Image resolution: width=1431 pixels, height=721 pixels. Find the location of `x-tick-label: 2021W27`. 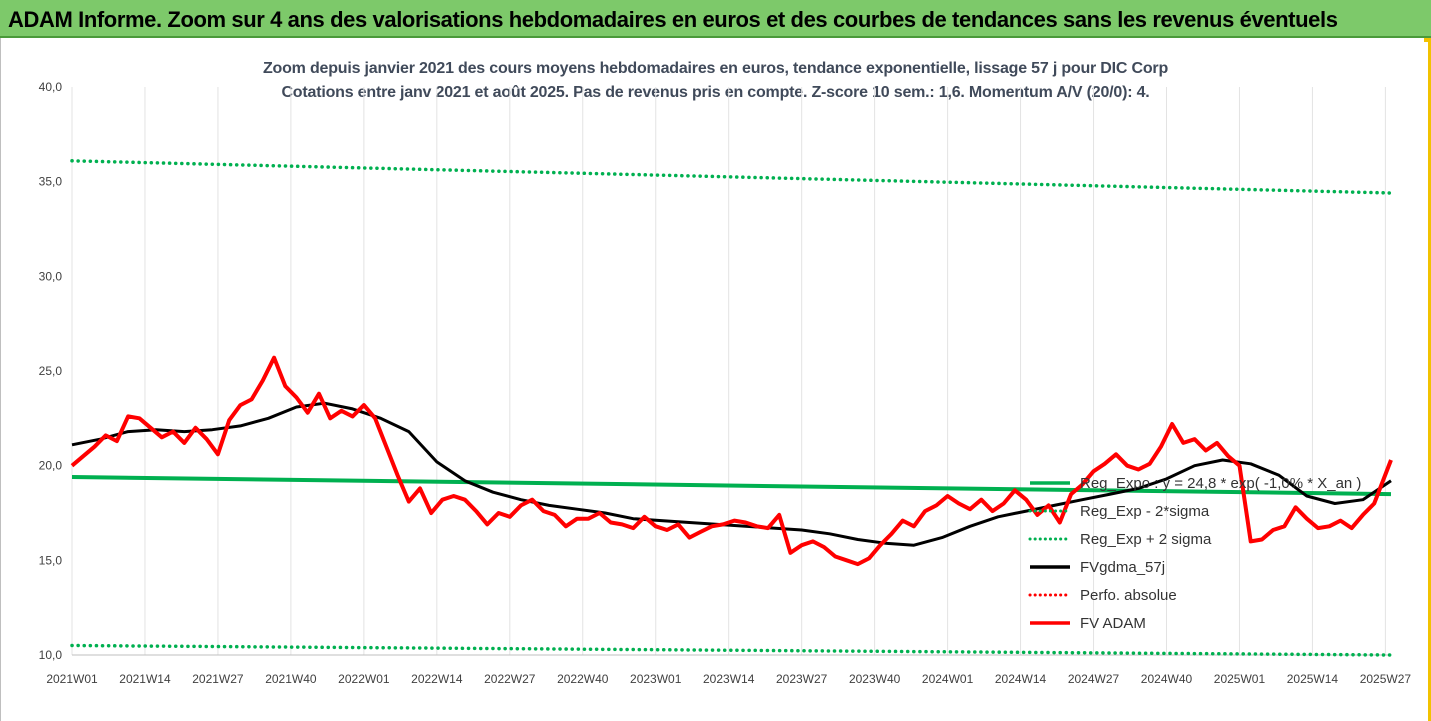

x-tick-label: 2021W27 is located at coordinates (218, 679).